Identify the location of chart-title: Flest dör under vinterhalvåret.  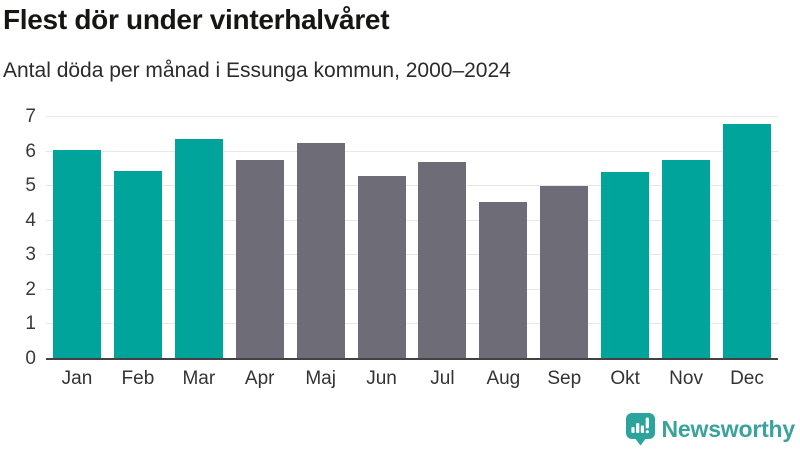
(196, 19).